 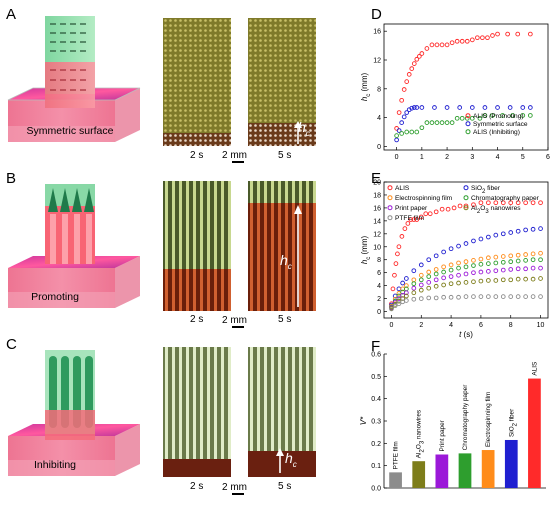 I want to click on plot-frame, so click(x=466, y=87).